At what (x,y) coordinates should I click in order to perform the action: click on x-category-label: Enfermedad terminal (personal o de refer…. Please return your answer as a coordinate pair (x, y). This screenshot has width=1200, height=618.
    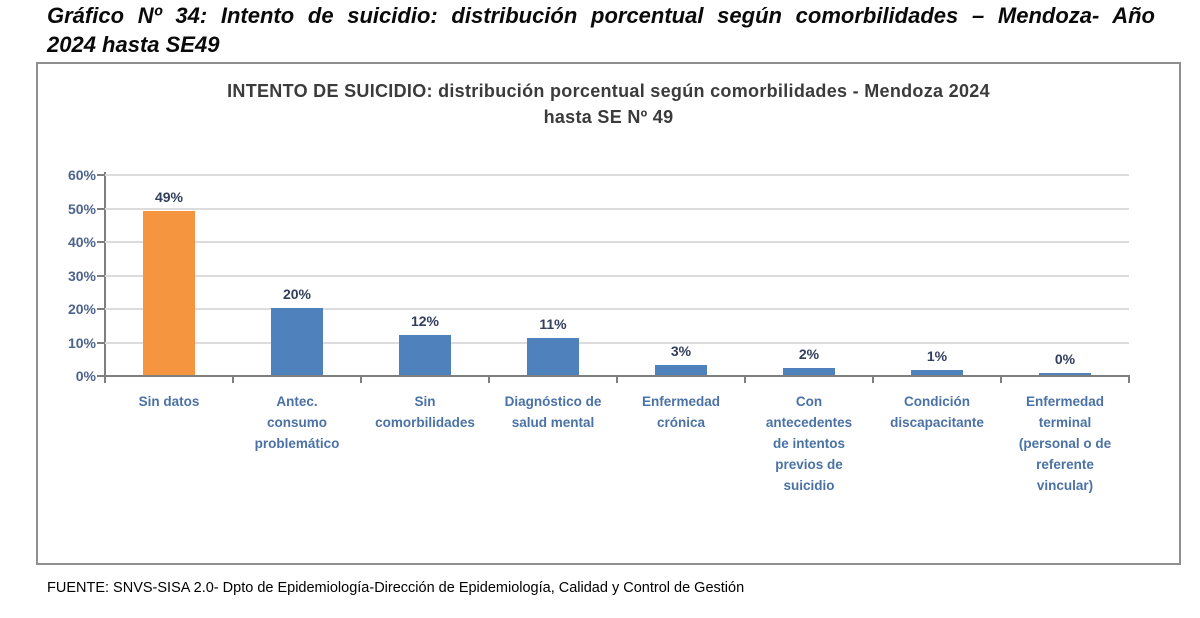
    Looking at the image, I should click on (1065, 443).